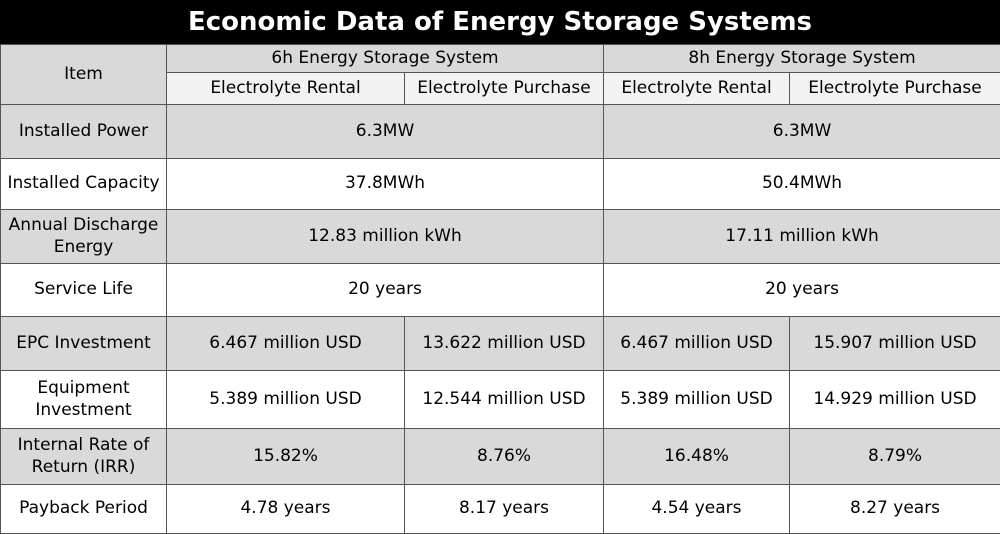  What do you see at coordinates (84, 400) in the screenshot?
I see `row-label: Equipment Investment` at bounding box center [84, 400].